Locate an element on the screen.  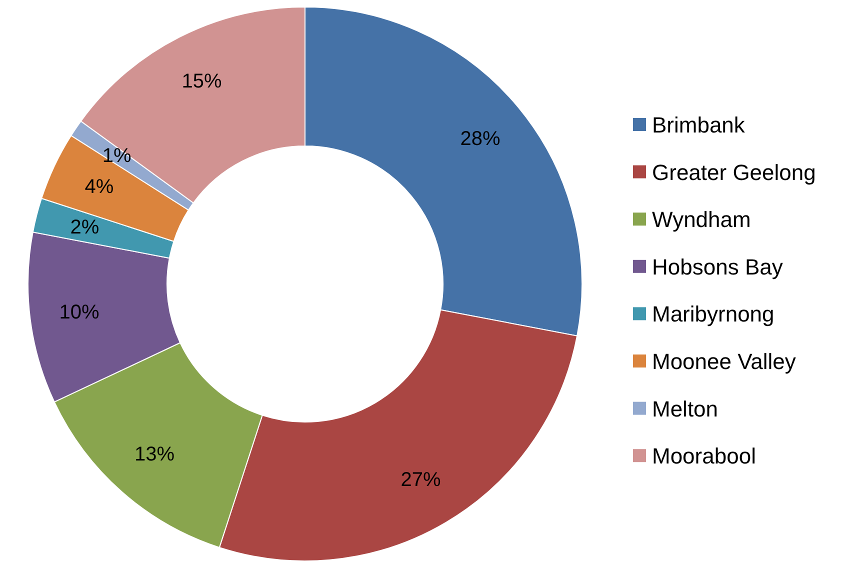
legend-label: Greater Geelong is located at coordinates (734, 172).